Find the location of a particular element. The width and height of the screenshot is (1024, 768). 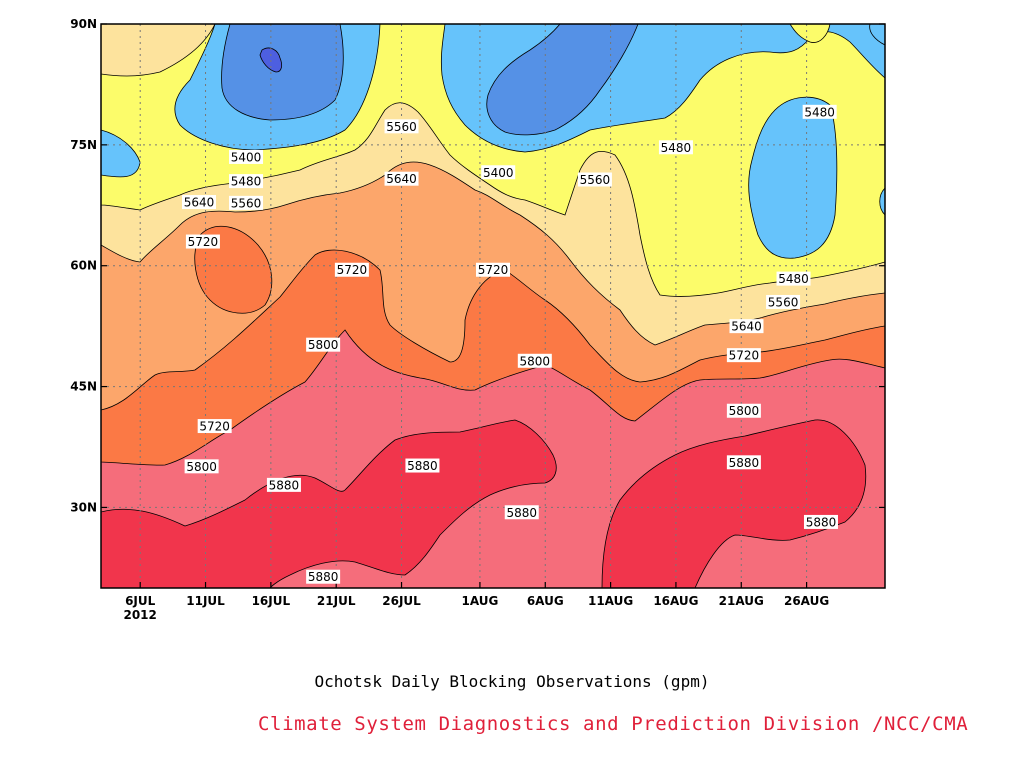

band-5320-5400-b is located at coordinates (562, 80).